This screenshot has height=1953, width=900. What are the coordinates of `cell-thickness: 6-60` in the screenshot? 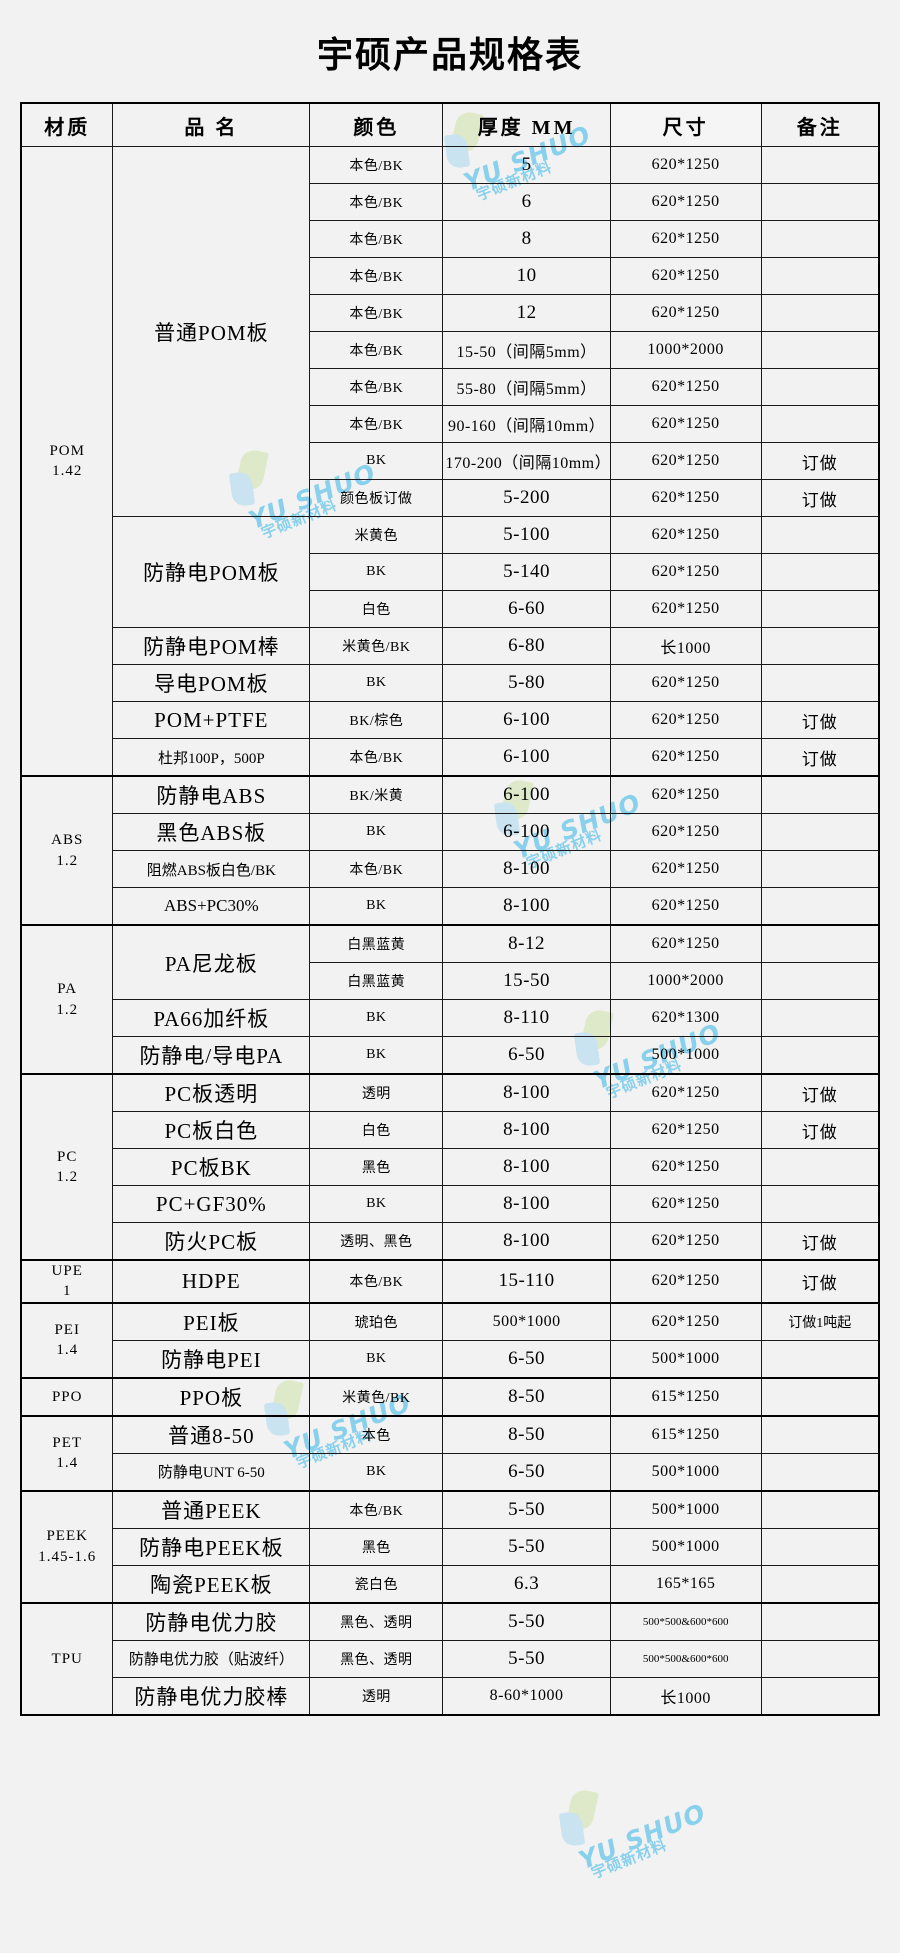 It's located at (526, 609).